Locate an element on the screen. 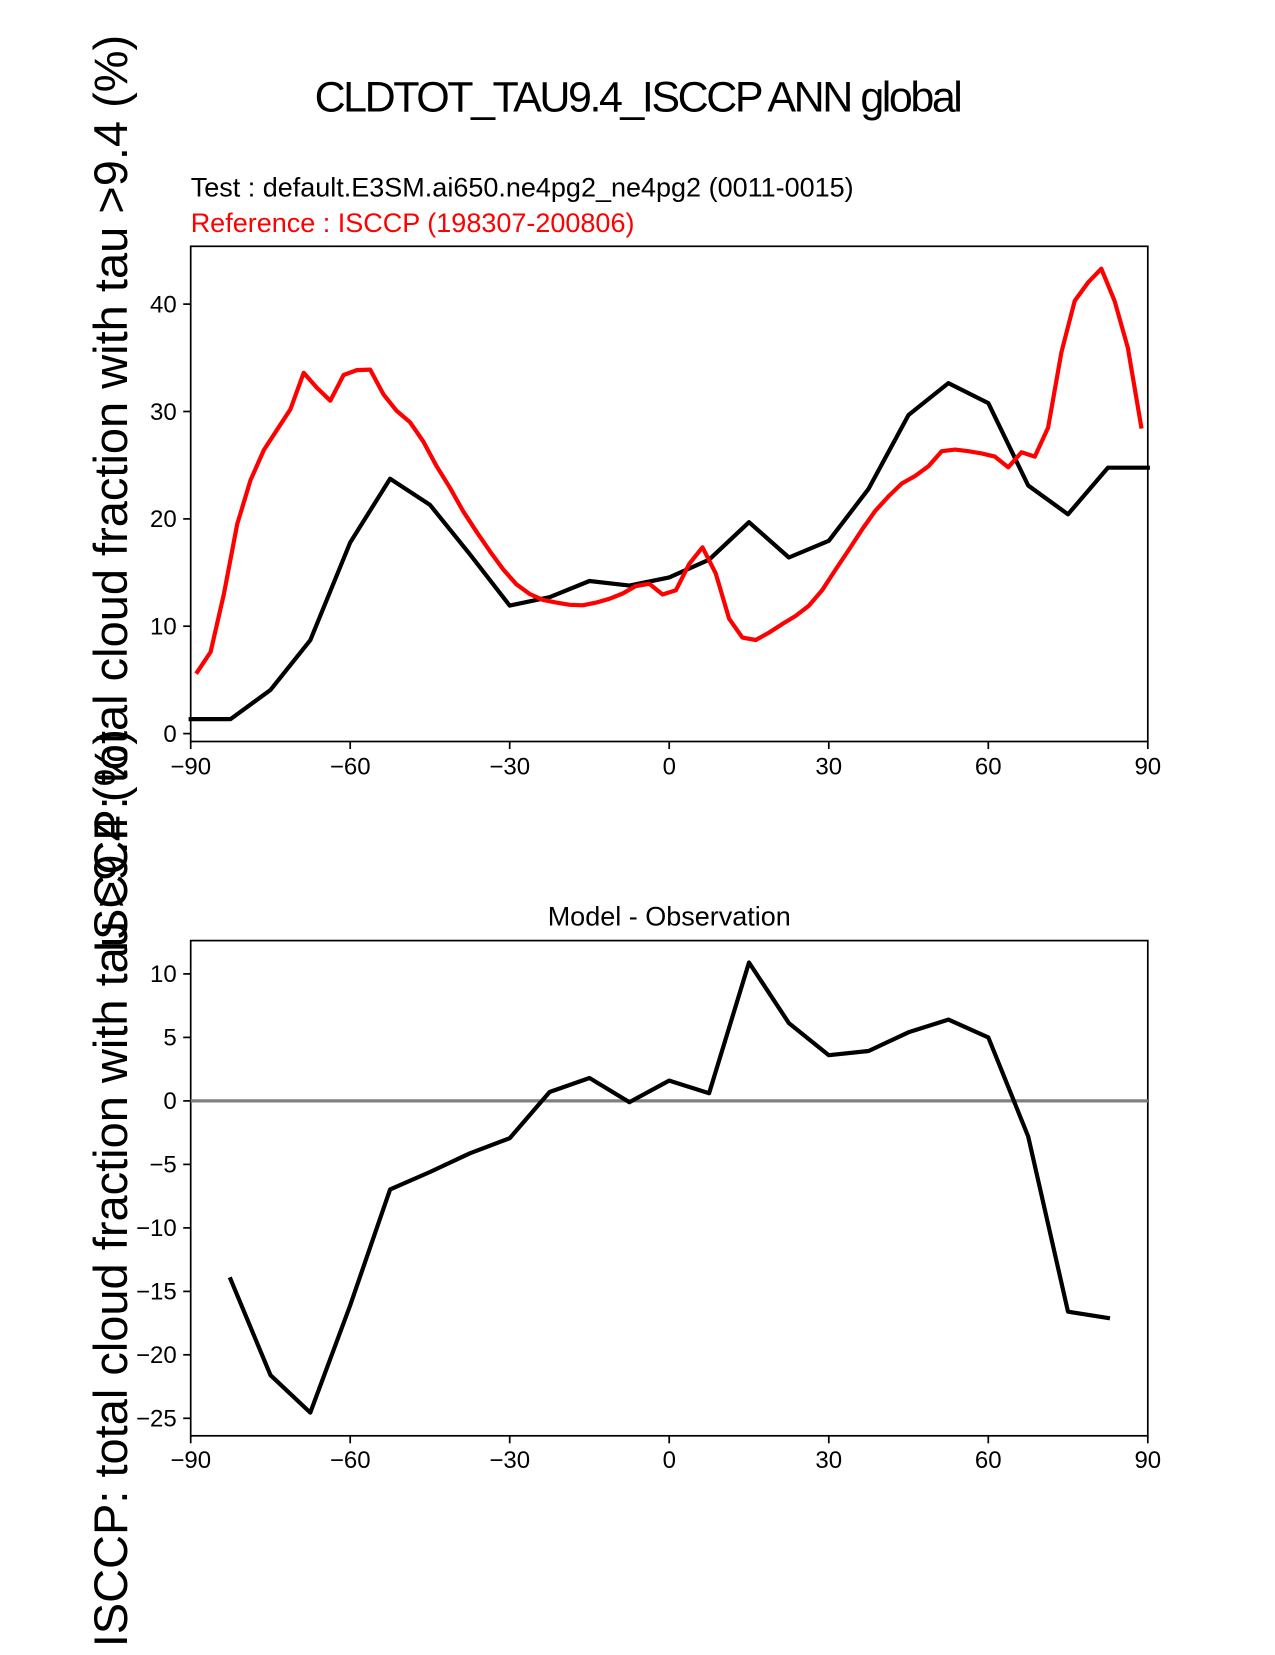 This screenshot has height=1655, width=1275. svg-text: −20 is located at coordinates (156, 1355).